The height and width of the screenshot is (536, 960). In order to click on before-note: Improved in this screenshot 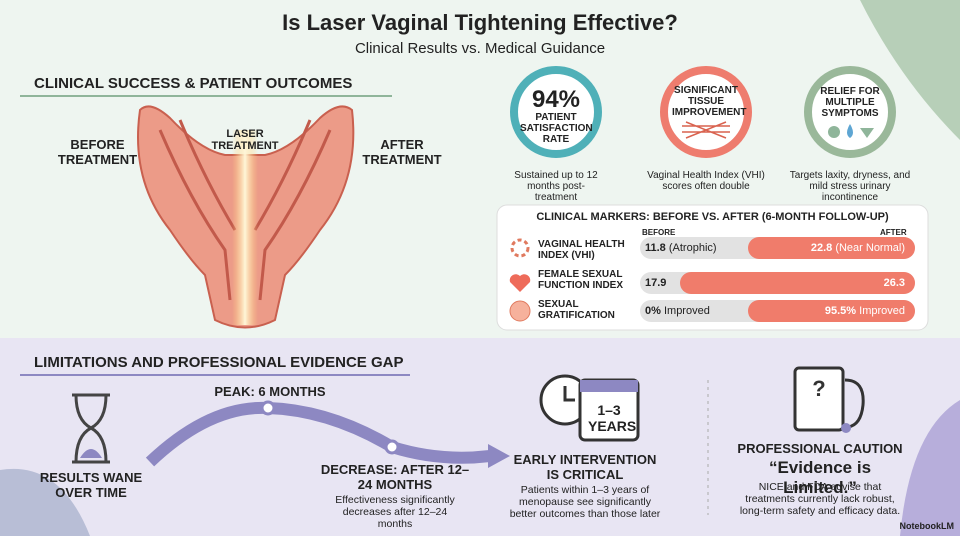, I will do `click(686, 311)`.